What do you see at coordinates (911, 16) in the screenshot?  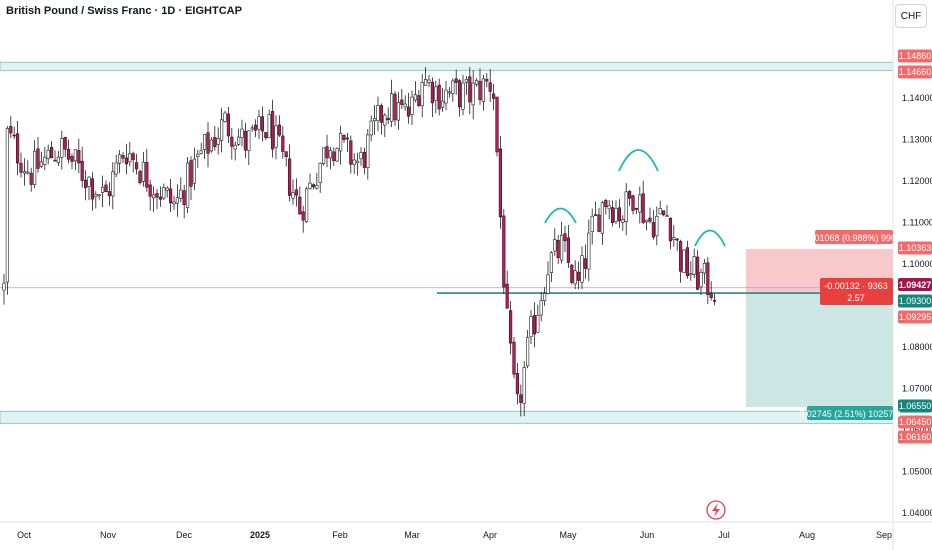 I see `currency-badge: CHF` at bounding box center [911, 16].